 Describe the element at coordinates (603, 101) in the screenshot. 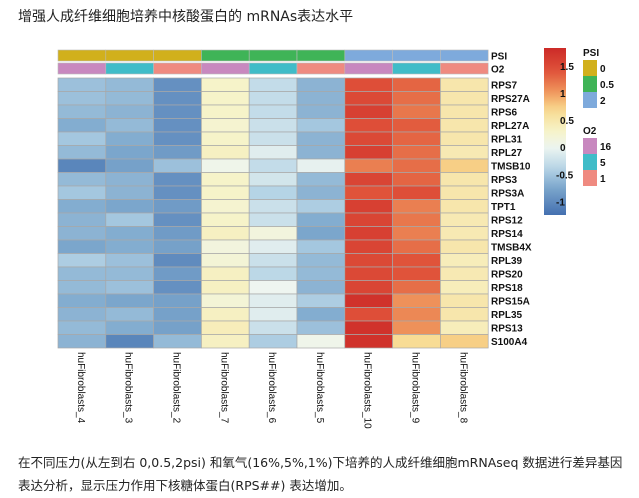

I see `legend-label: 2` at that location.